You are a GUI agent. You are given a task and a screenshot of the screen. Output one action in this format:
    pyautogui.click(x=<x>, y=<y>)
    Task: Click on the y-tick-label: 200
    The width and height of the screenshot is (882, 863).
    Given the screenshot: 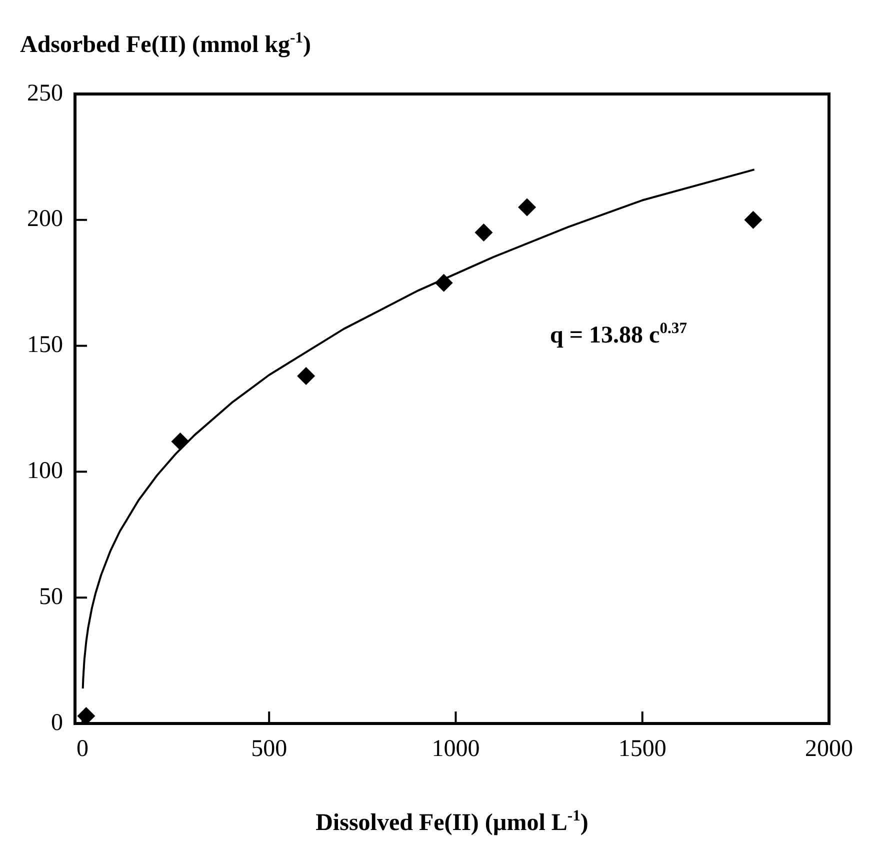 What is the action you would take?
    pyautogui.click(x=45, y=219)
    